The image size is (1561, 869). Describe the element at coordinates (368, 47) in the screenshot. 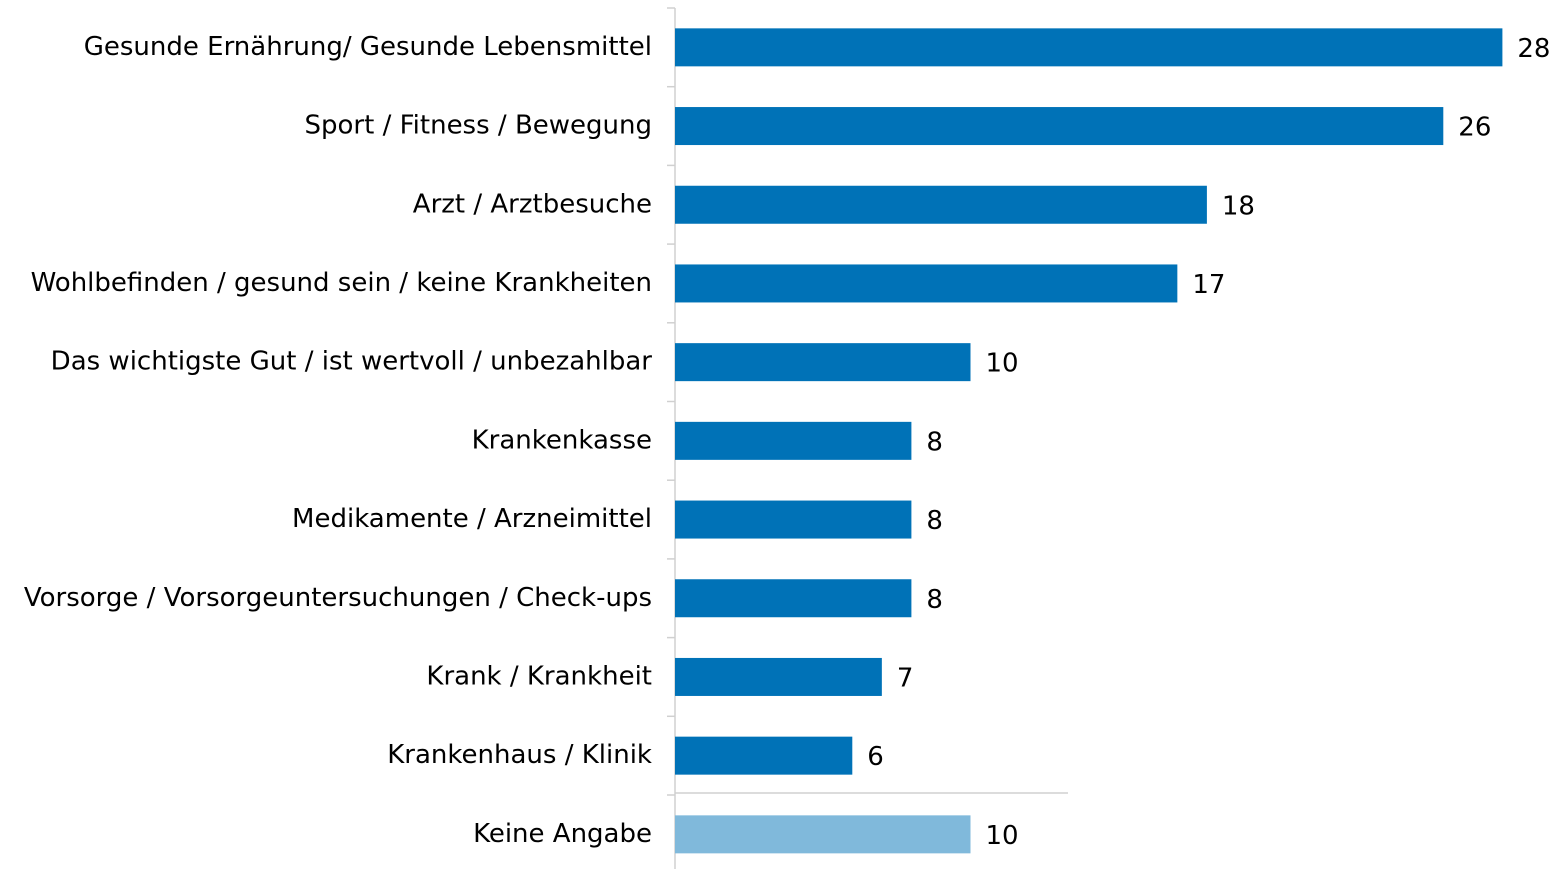

I see `category-label: Gesunde Ernährung/ Gesunde Lebensmittel` at that location.